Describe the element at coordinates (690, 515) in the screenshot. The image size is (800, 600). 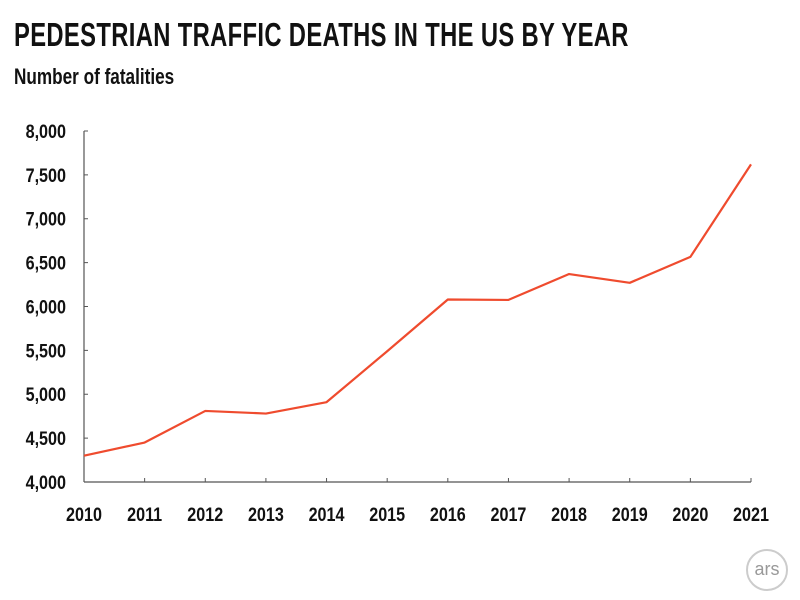
I see `x-tick-label: 2020` at that location.